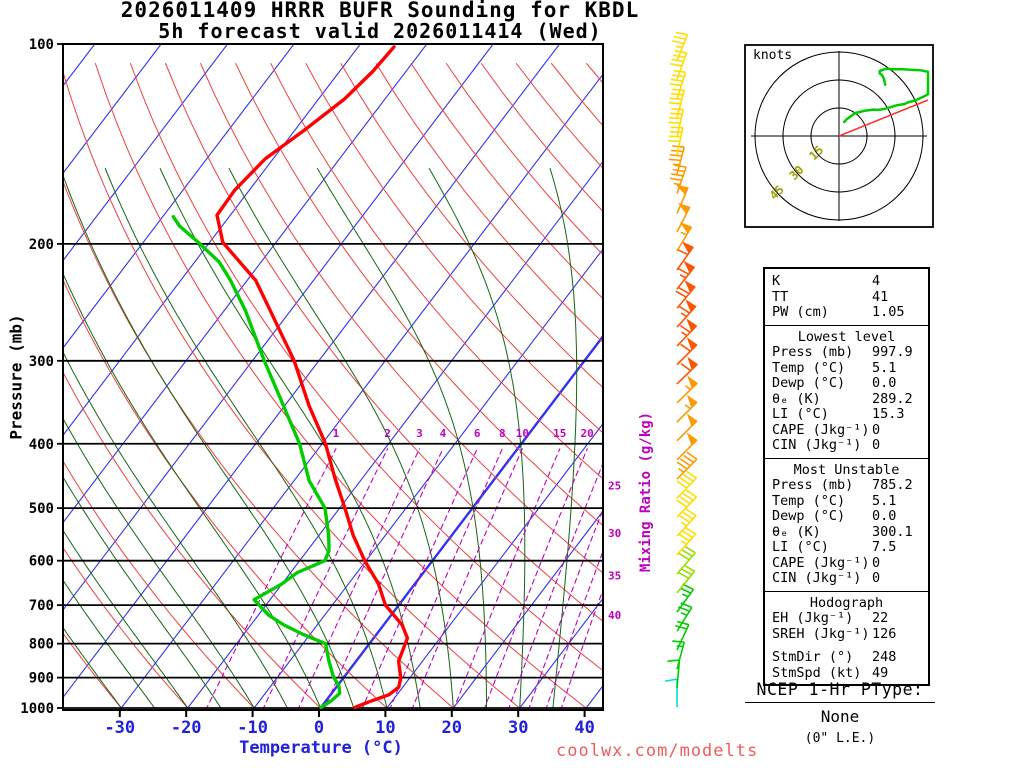 The height and width of the screenshot is (768, 1024). I want to click on index-row: CAPE (Jkg⁻¹) 0, so click(846, 430).